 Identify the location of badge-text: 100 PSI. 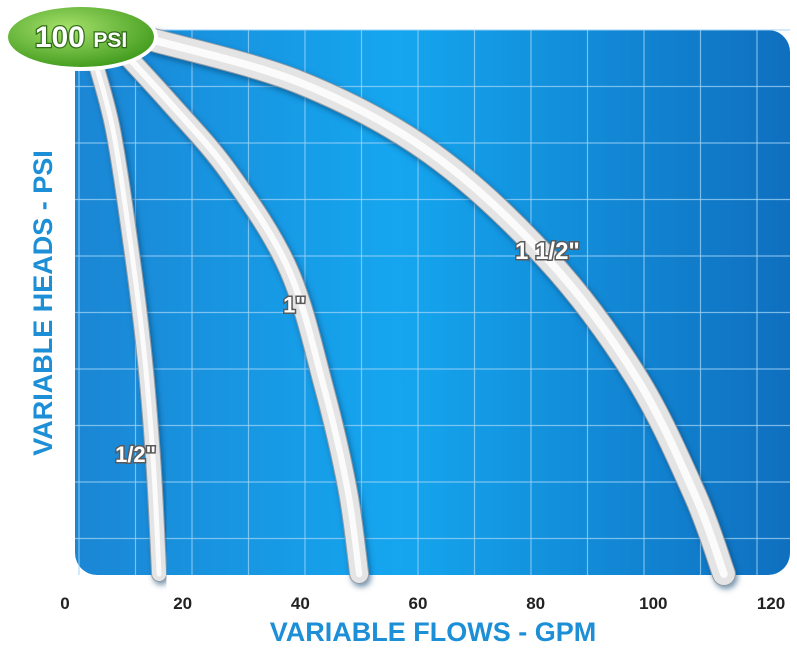
(81, 37).